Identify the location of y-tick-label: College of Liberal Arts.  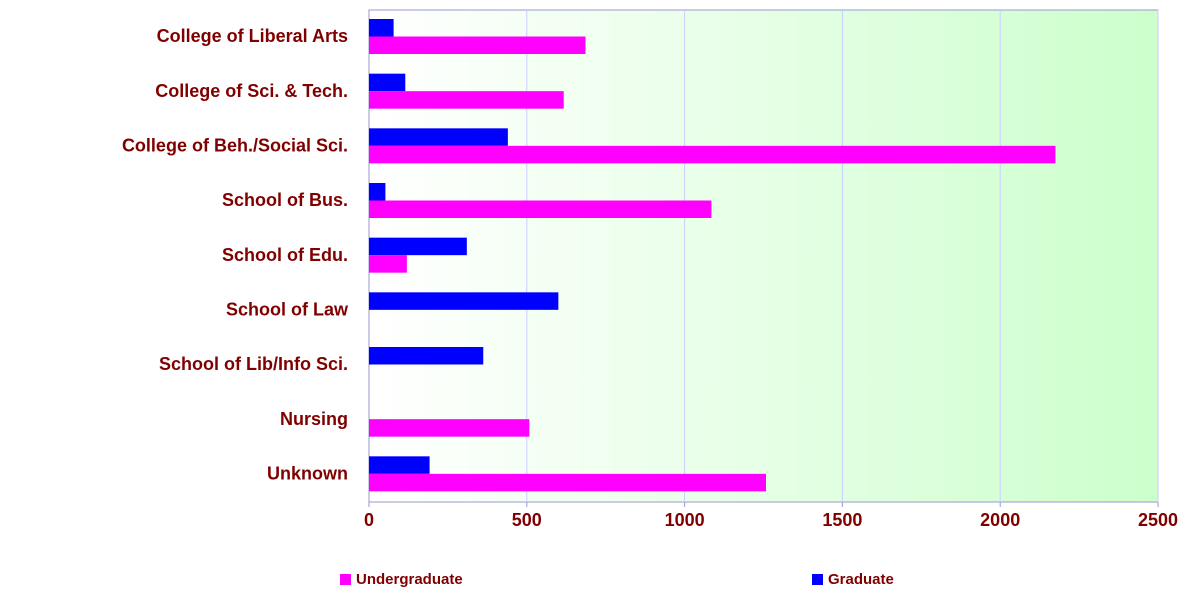
(252, 36).